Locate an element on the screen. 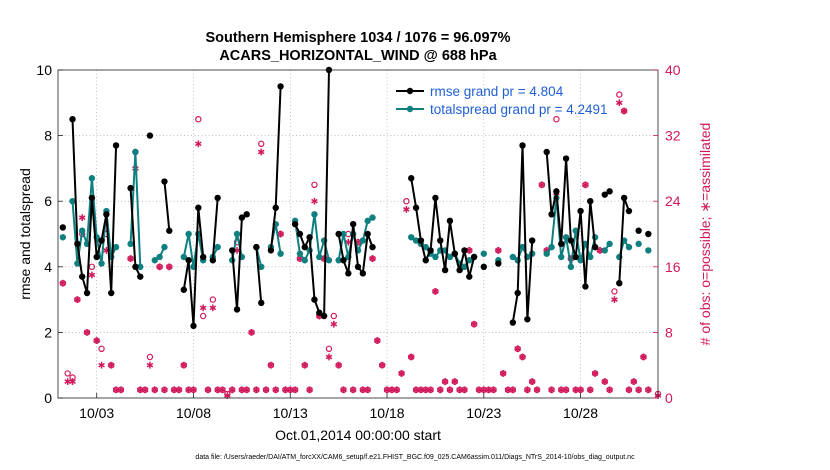 The image size is (830, 470). x-tick-label: 10/28 is located at coordinates (580, 413).